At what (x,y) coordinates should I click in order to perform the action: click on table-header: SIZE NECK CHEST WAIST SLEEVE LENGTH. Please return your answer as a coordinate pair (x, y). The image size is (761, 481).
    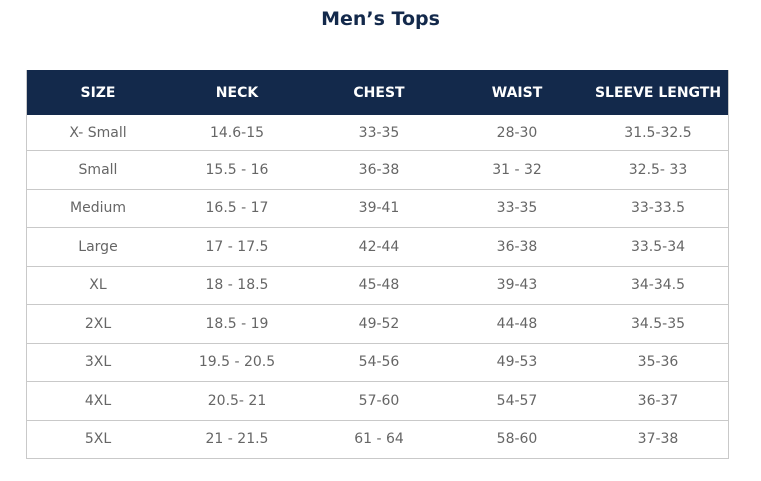
    Looking at the image, I should click on (377, 92).